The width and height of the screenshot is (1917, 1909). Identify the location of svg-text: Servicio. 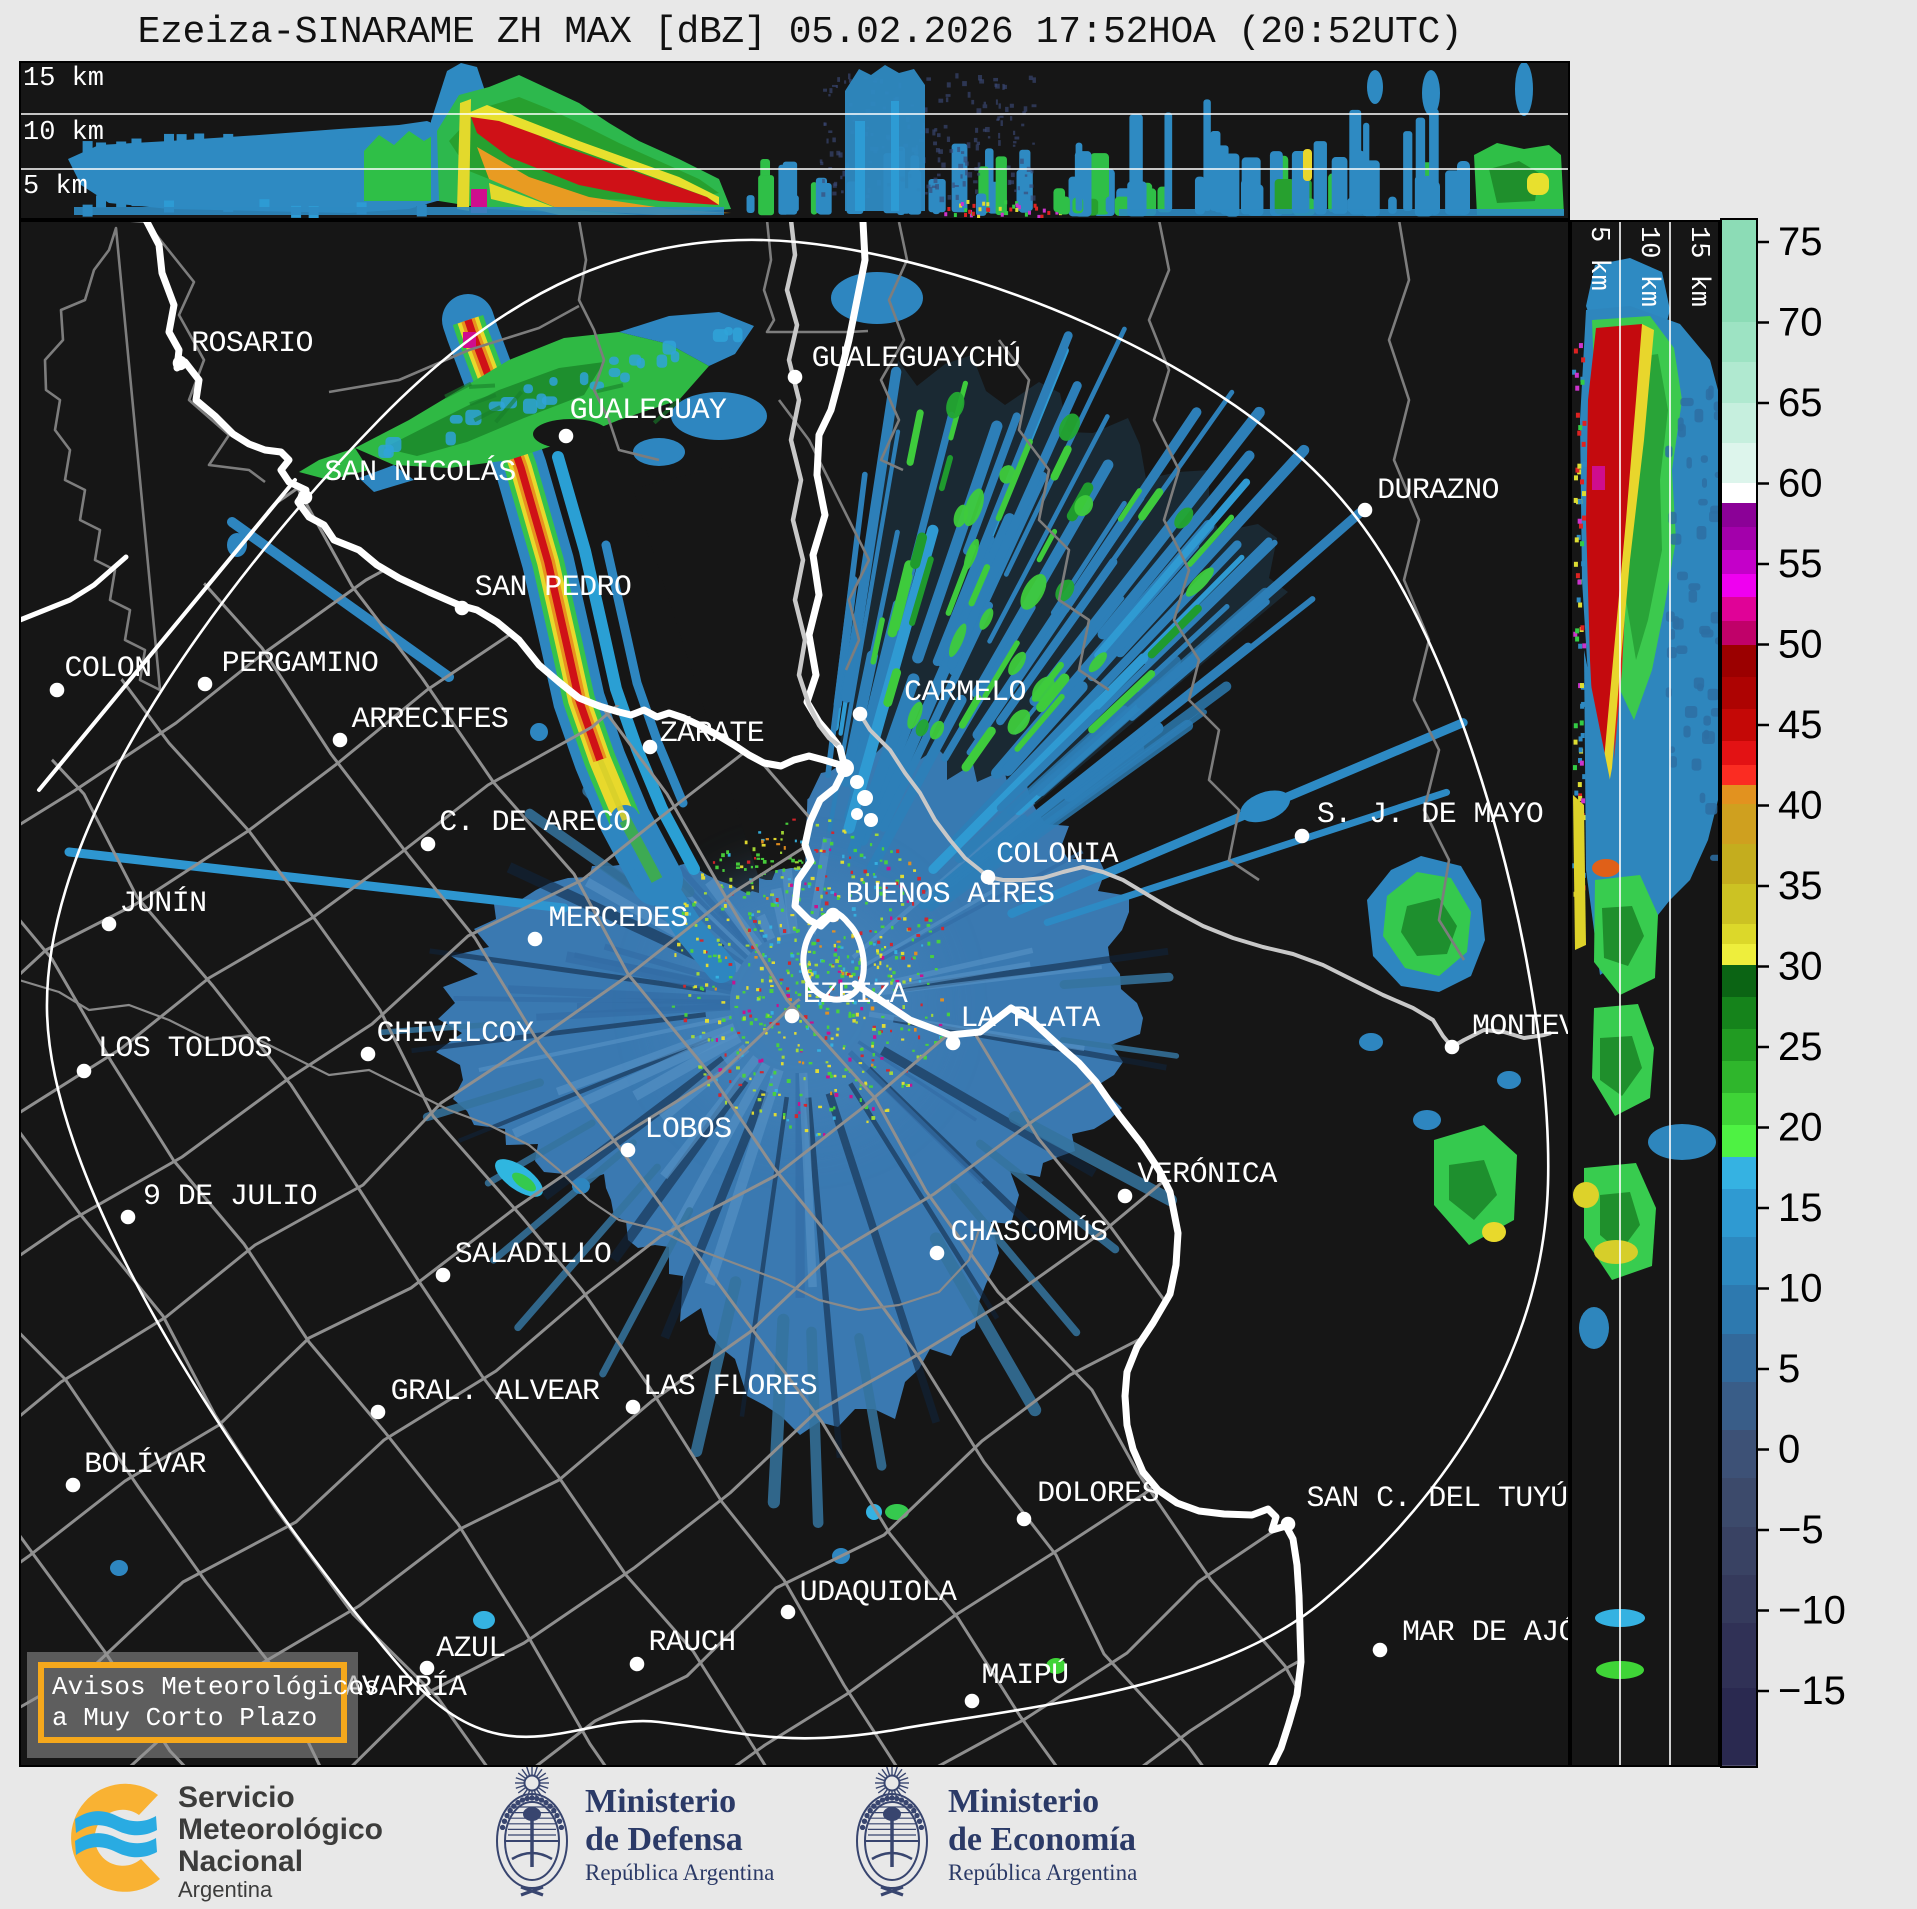
(236, 1797).